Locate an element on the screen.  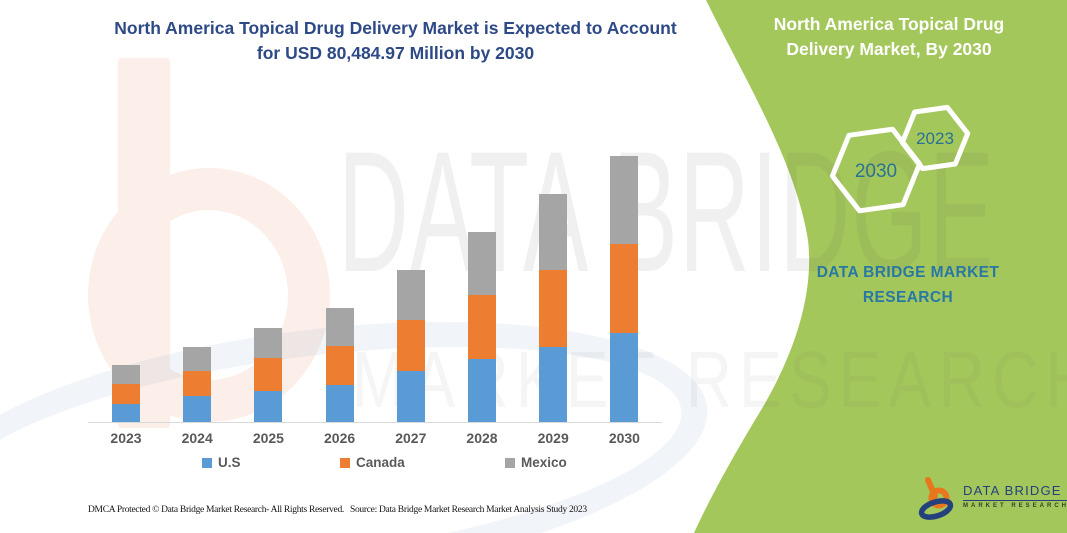
bar-segment-us-2024 is located at coordinates (197, 409).